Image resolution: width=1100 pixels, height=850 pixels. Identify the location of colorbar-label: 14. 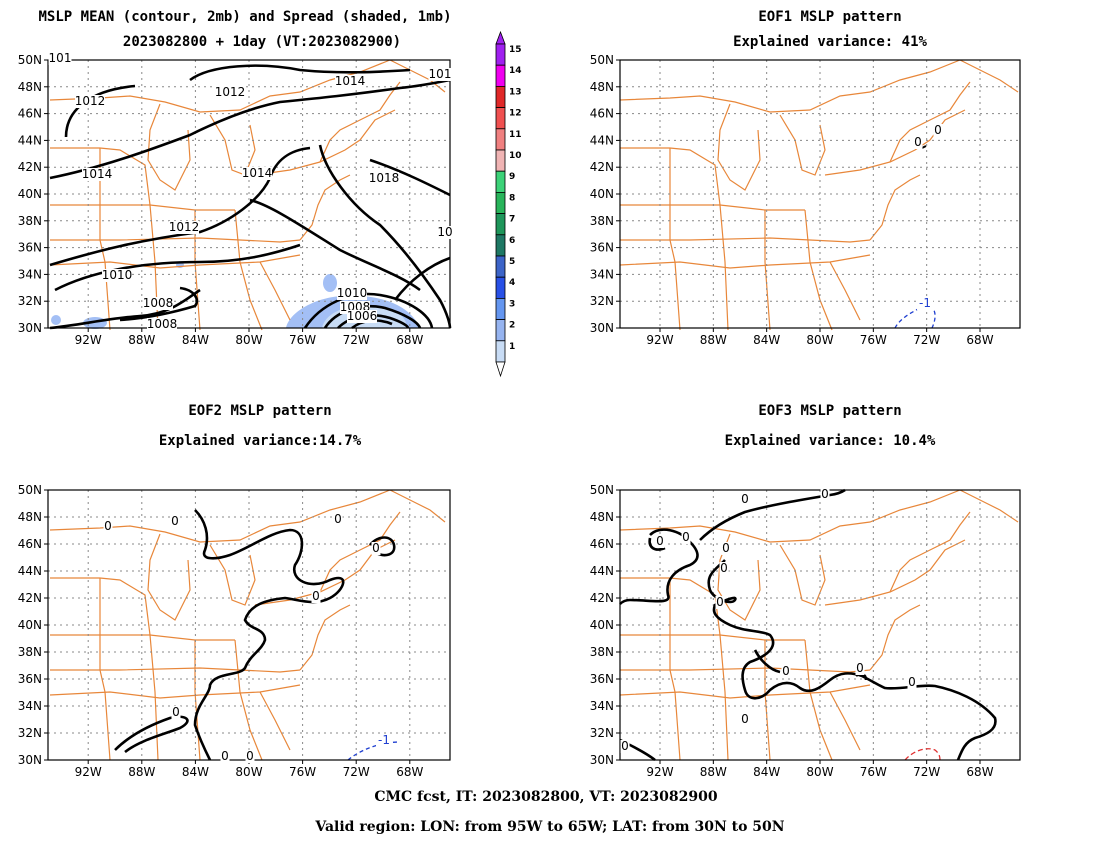
(515, 71).